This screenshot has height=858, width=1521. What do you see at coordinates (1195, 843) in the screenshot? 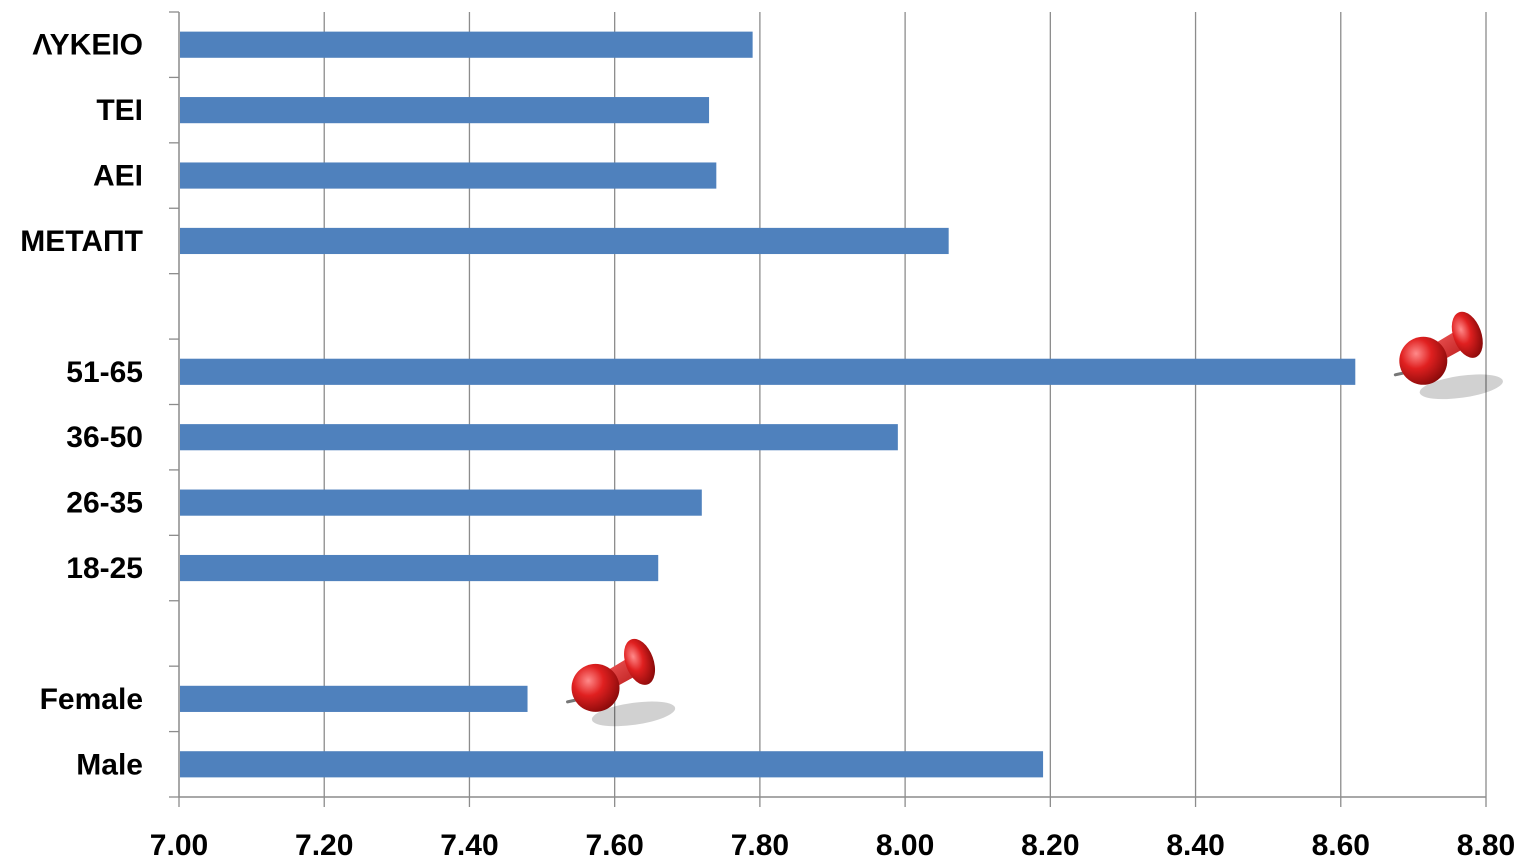
I see `x-tick-label: 8.40` at bounding box center [1195, 843].